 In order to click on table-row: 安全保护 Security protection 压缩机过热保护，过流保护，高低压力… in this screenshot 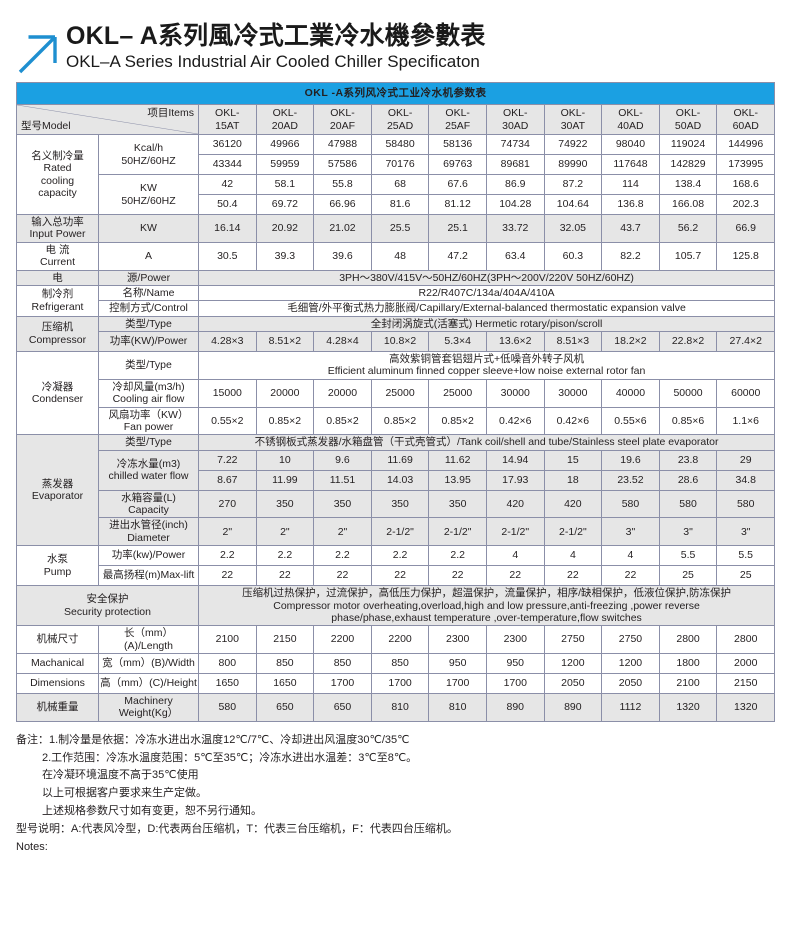, I will do `click(396, 606)`.